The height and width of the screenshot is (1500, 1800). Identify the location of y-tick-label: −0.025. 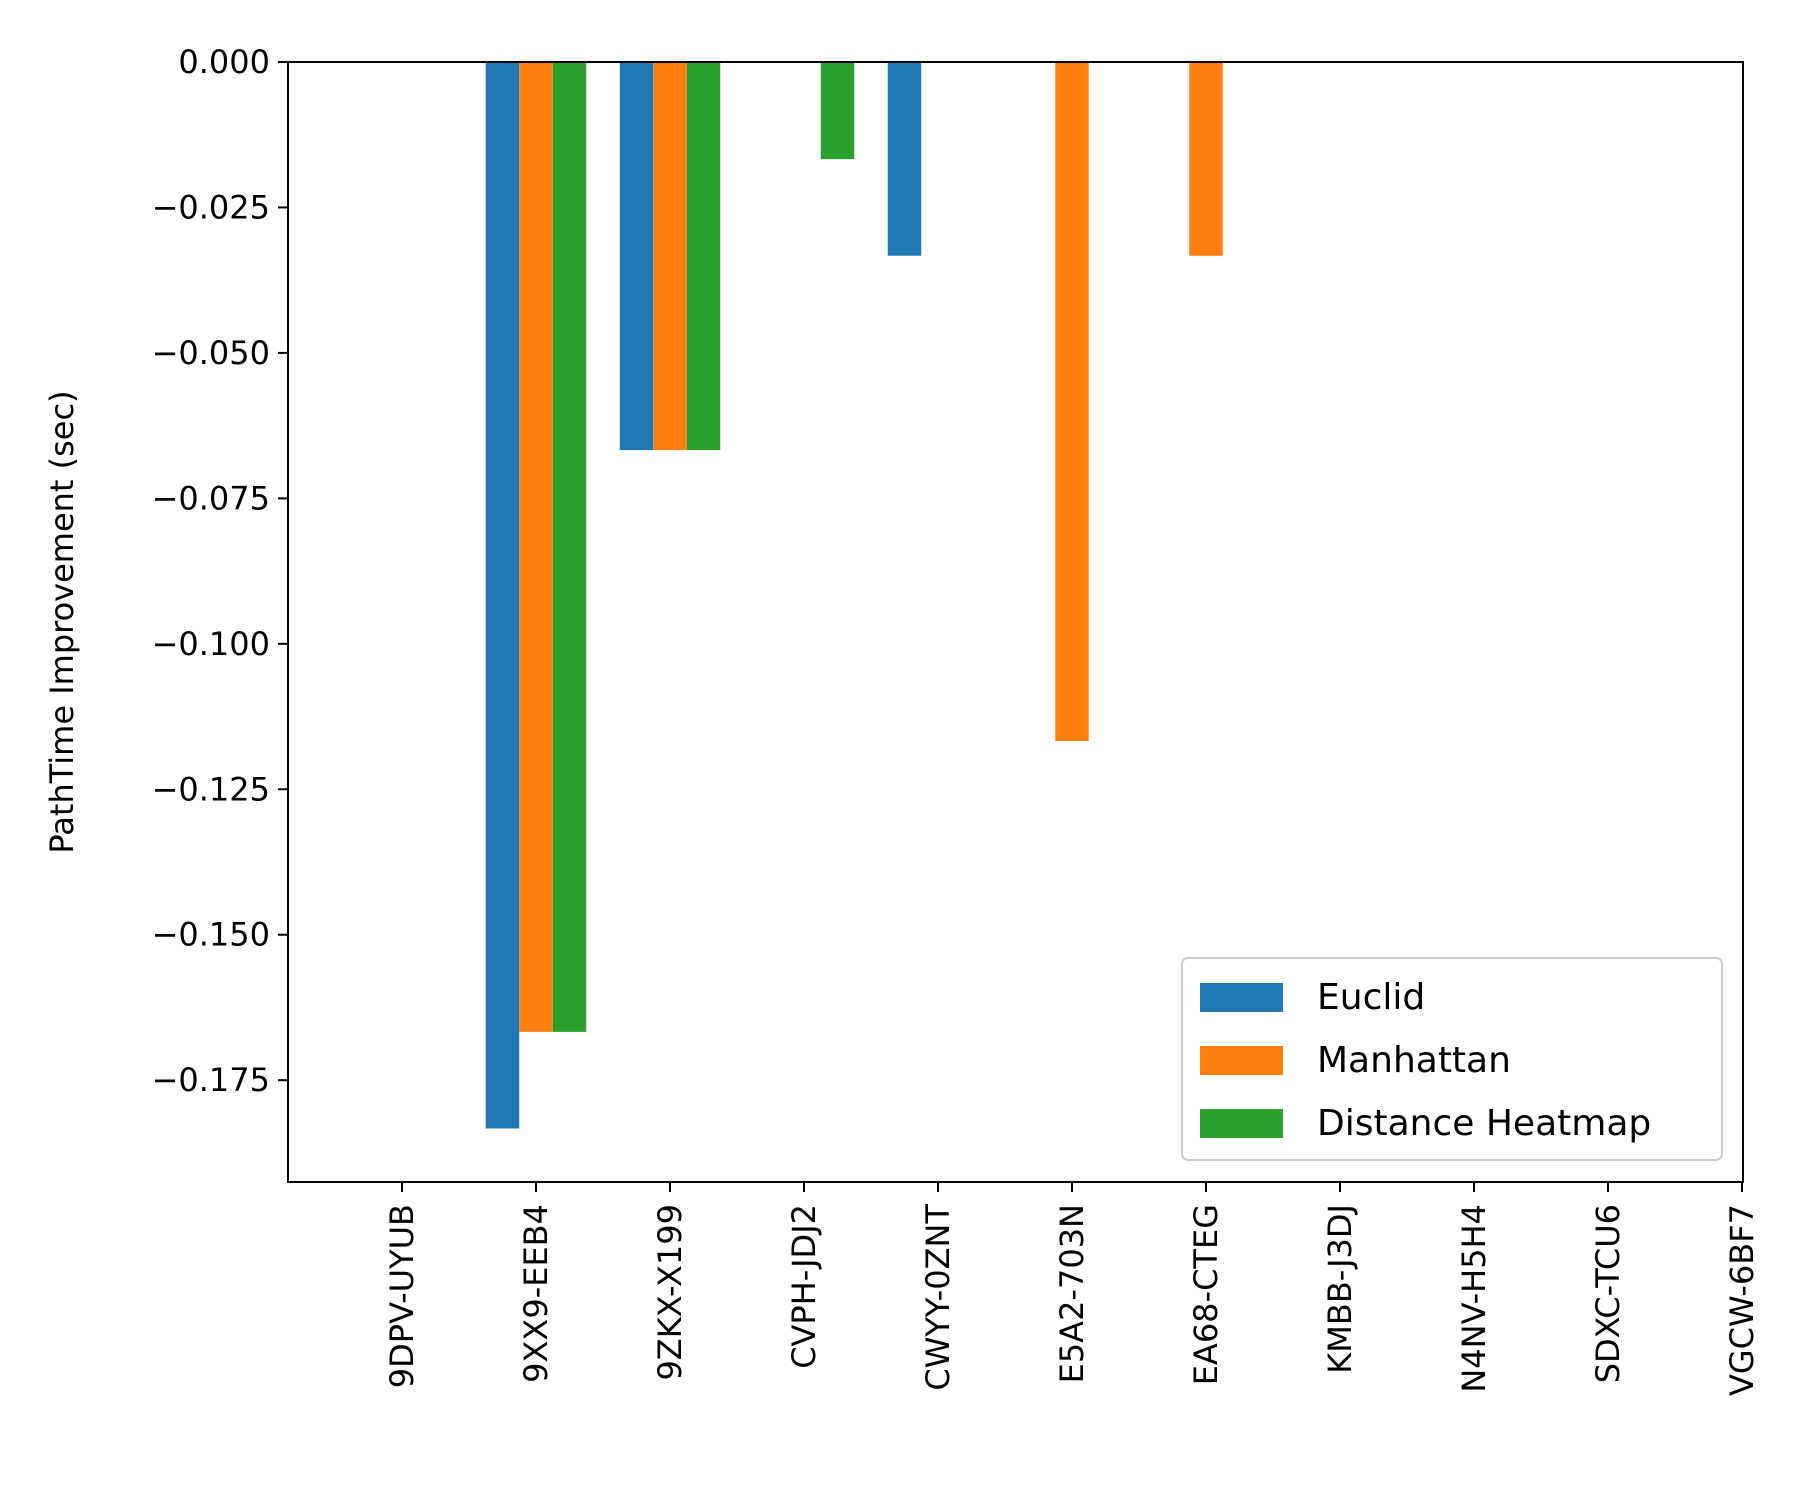
(211, 207).